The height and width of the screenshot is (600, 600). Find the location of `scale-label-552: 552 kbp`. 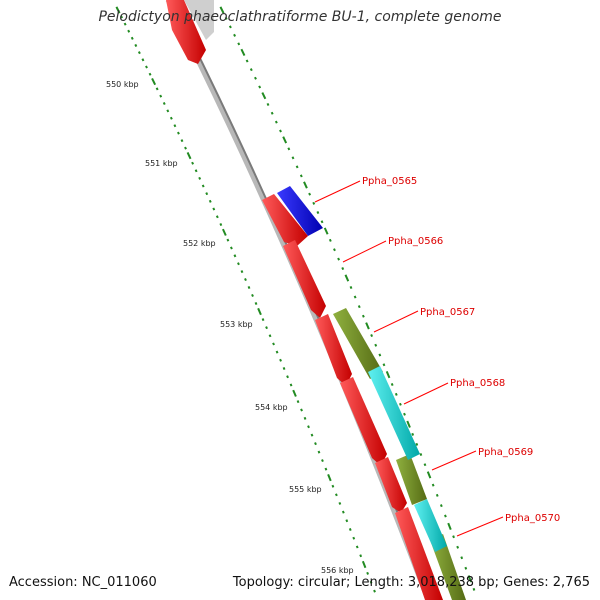

scale-label-552: 552 kbp is located at coordinates (199, 243).